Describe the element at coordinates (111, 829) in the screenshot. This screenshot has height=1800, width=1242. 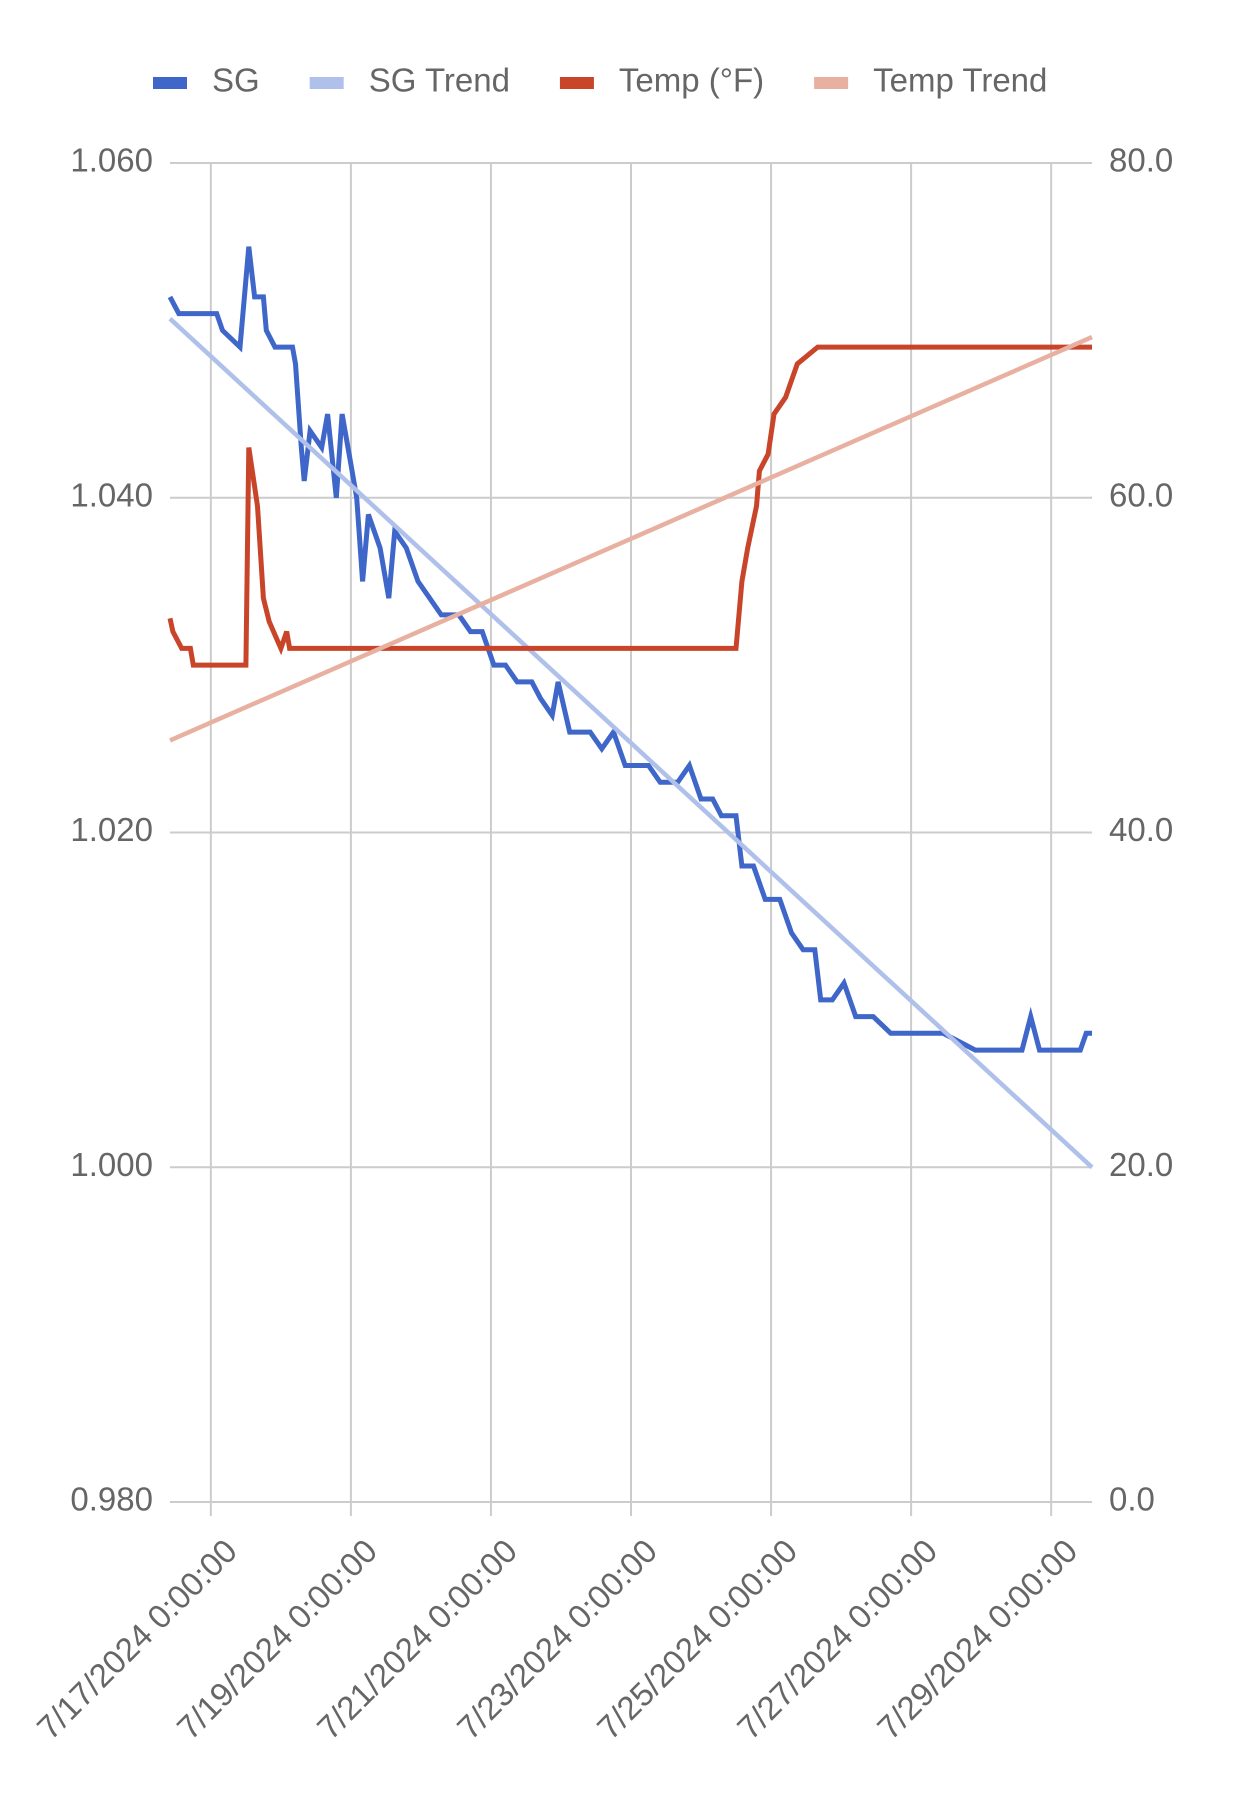
I see `y-tick-label: 1.020` at that location.